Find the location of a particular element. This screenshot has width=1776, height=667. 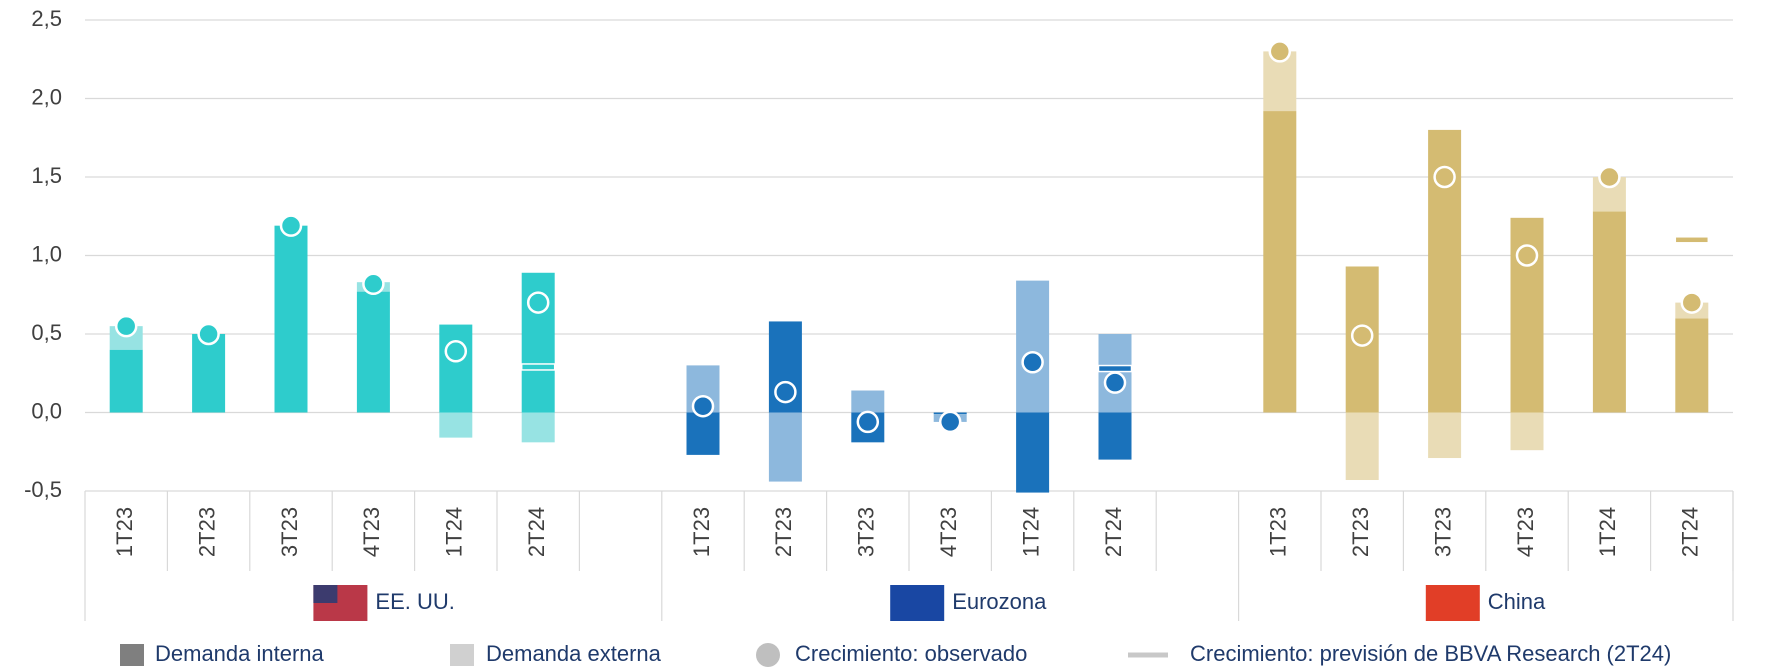

y-tick-label: 2,0 is located at coordinates (46, 96).